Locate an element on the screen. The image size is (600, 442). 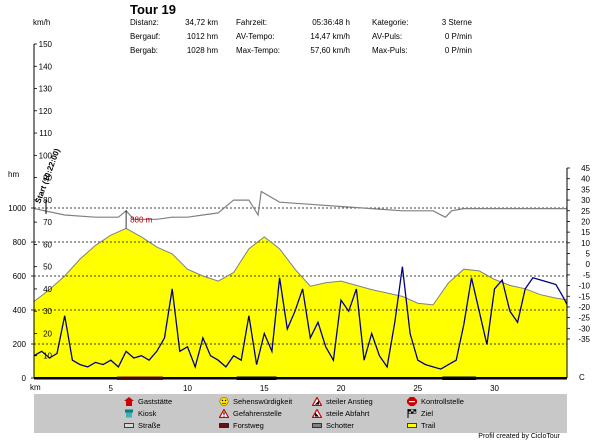
right-tick-label: -30 is located at coordinates (584, 328).